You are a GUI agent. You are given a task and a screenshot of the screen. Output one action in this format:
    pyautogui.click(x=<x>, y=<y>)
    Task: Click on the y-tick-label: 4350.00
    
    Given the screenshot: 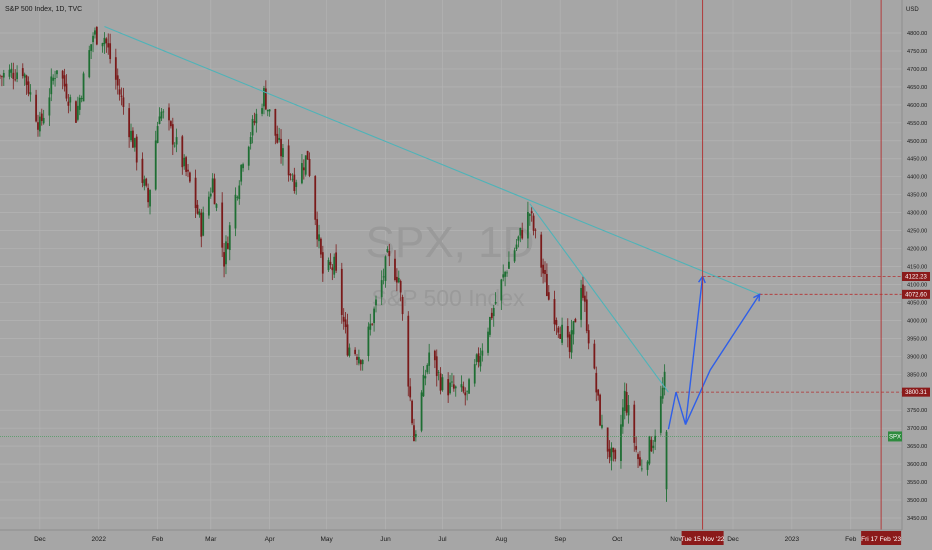 What is the action you would take?
    pyautogui.click(x=917, y=196)
    